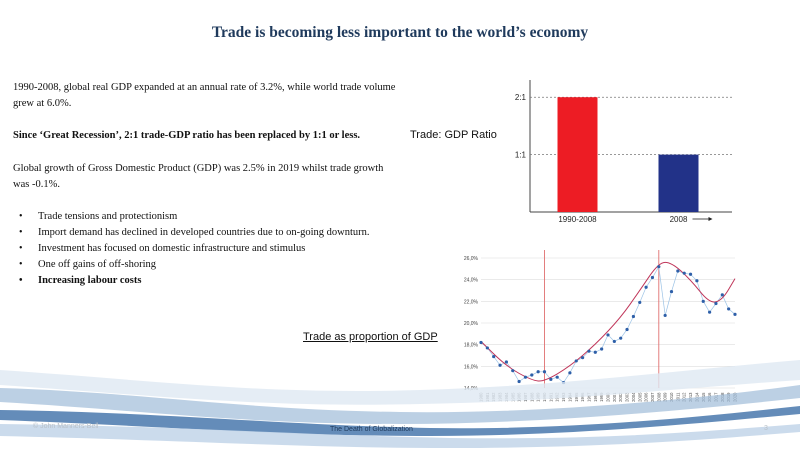  Describe the element at coordinates (633, 397) in the screenshot. I see `x-tick-label: 2004` at that location.